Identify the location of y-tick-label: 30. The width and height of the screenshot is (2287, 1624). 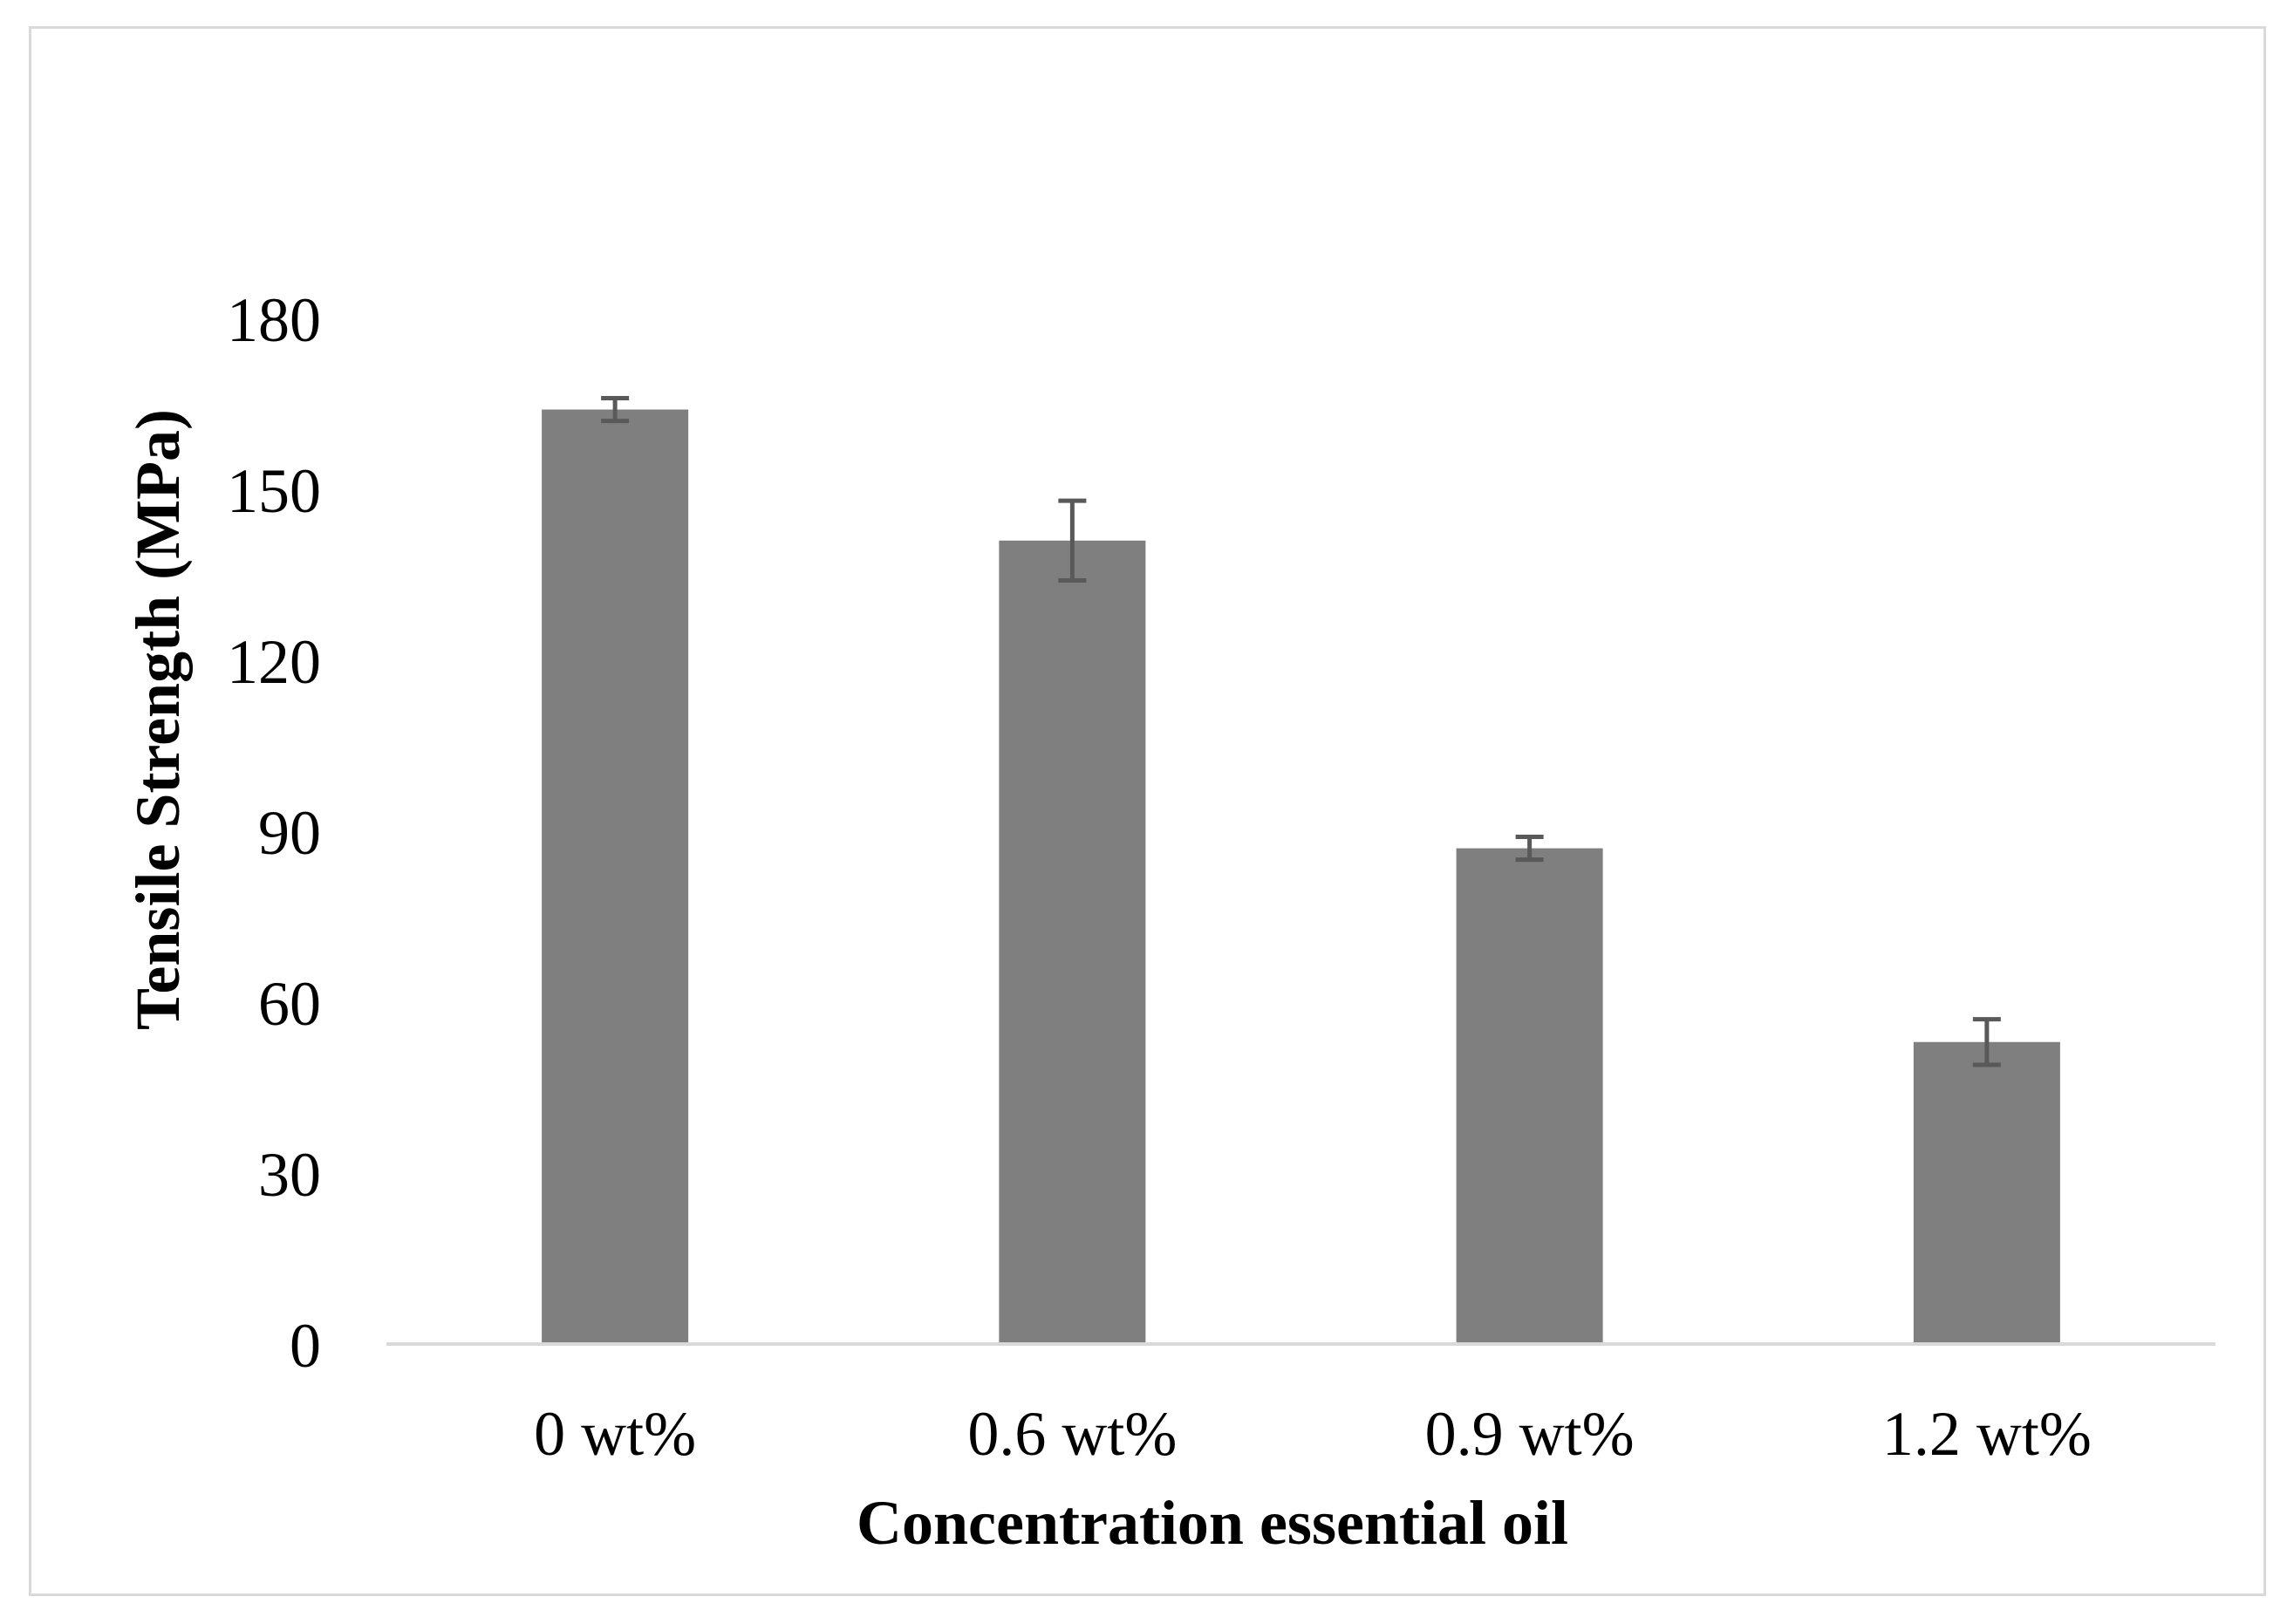
(289, 1175).